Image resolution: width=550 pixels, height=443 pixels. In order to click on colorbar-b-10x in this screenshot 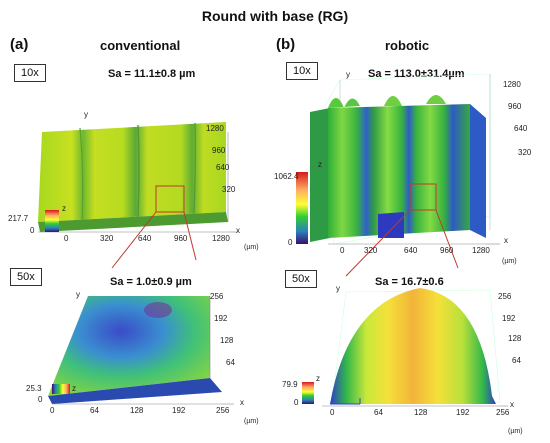, I will do `click(302, 208)`.